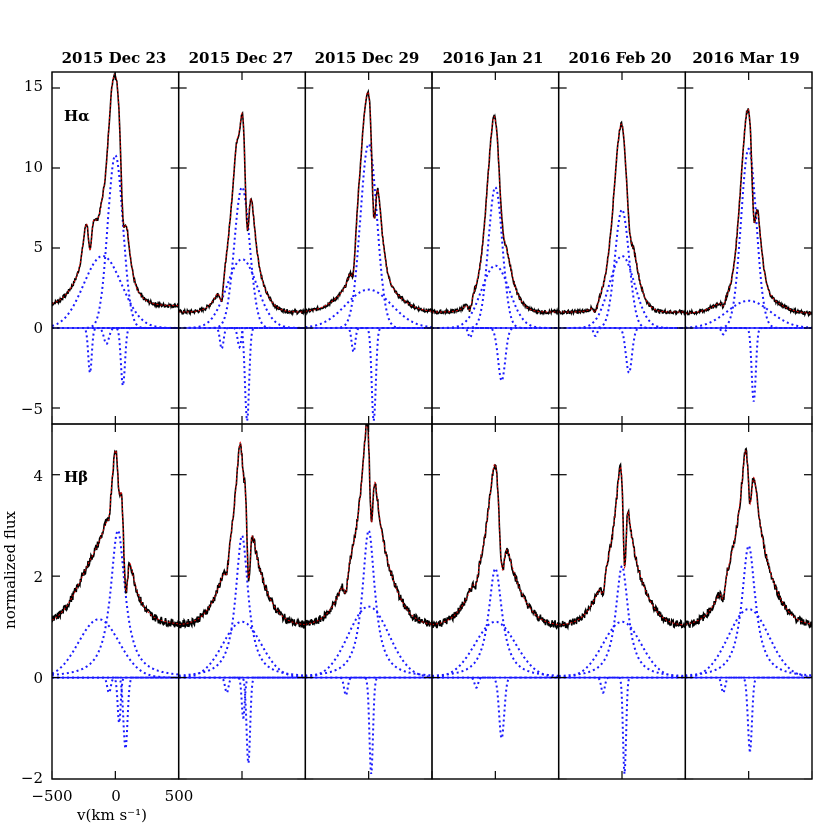  Describe the element at coordinates (111, 815) in the screenshot. I see `x-axis-label: v(km s⁻¹)` at that location.